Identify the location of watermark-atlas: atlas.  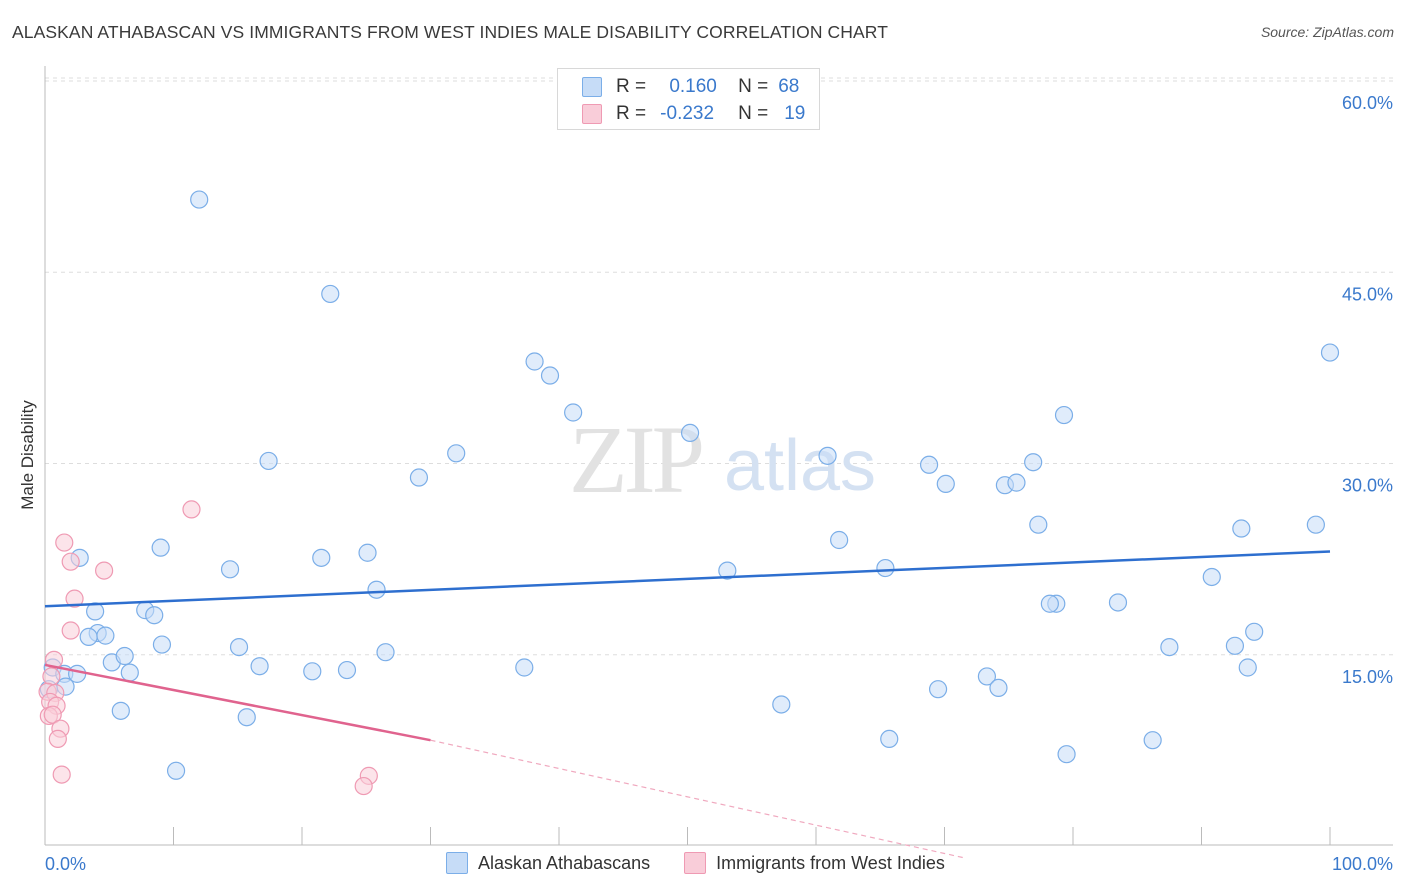
(800, 466).